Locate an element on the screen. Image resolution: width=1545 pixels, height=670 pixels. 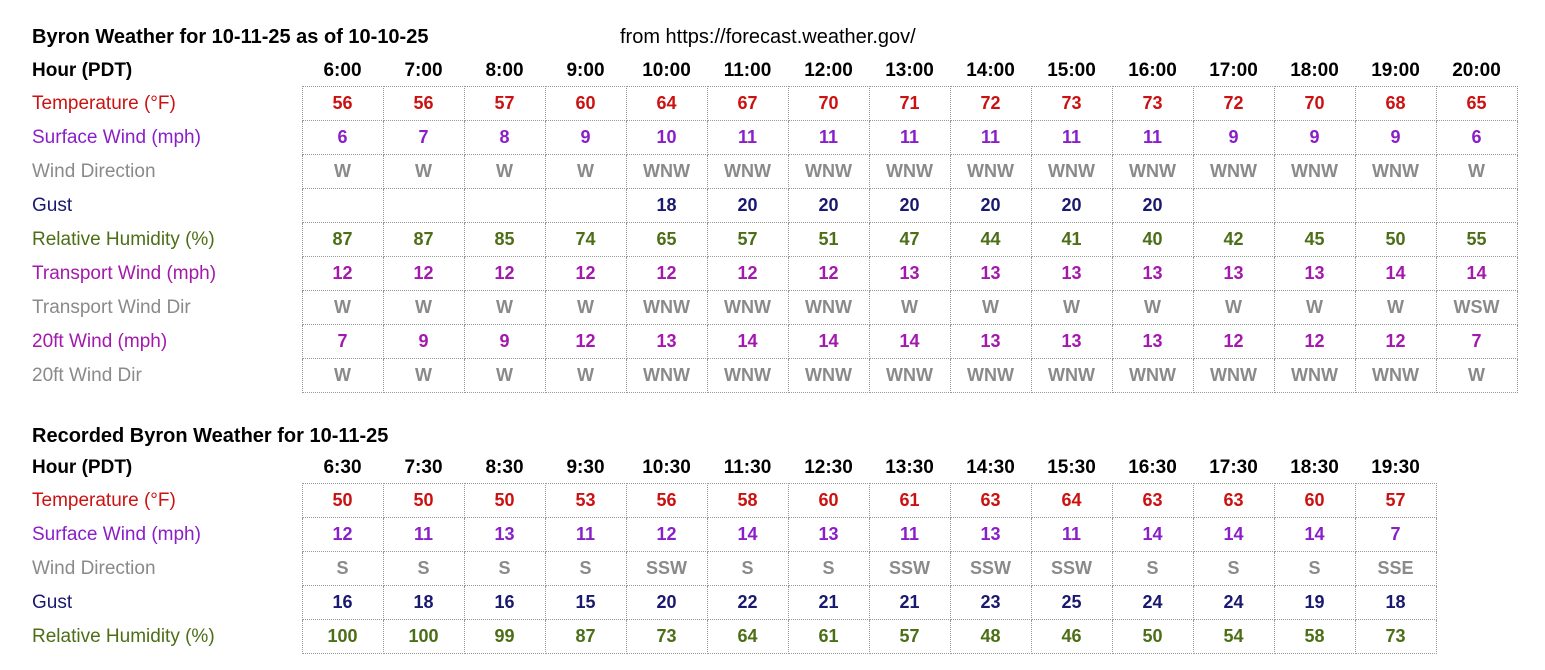
table-row: Wind Direction S S S S SSW S S SSW SSW SSW S S S SSE is located at coordinates (734, 568).